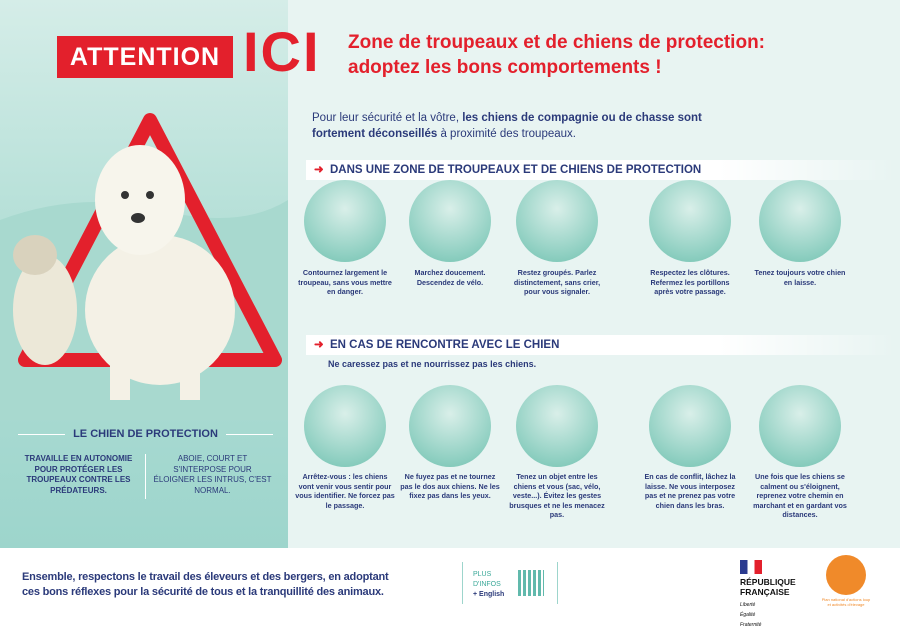 This screenshot has width=900, height=630. I want to click on section2-heading: ➜ EN CAS DE RENCONTRE AVEC LE CHIEN, so click(601, 345).